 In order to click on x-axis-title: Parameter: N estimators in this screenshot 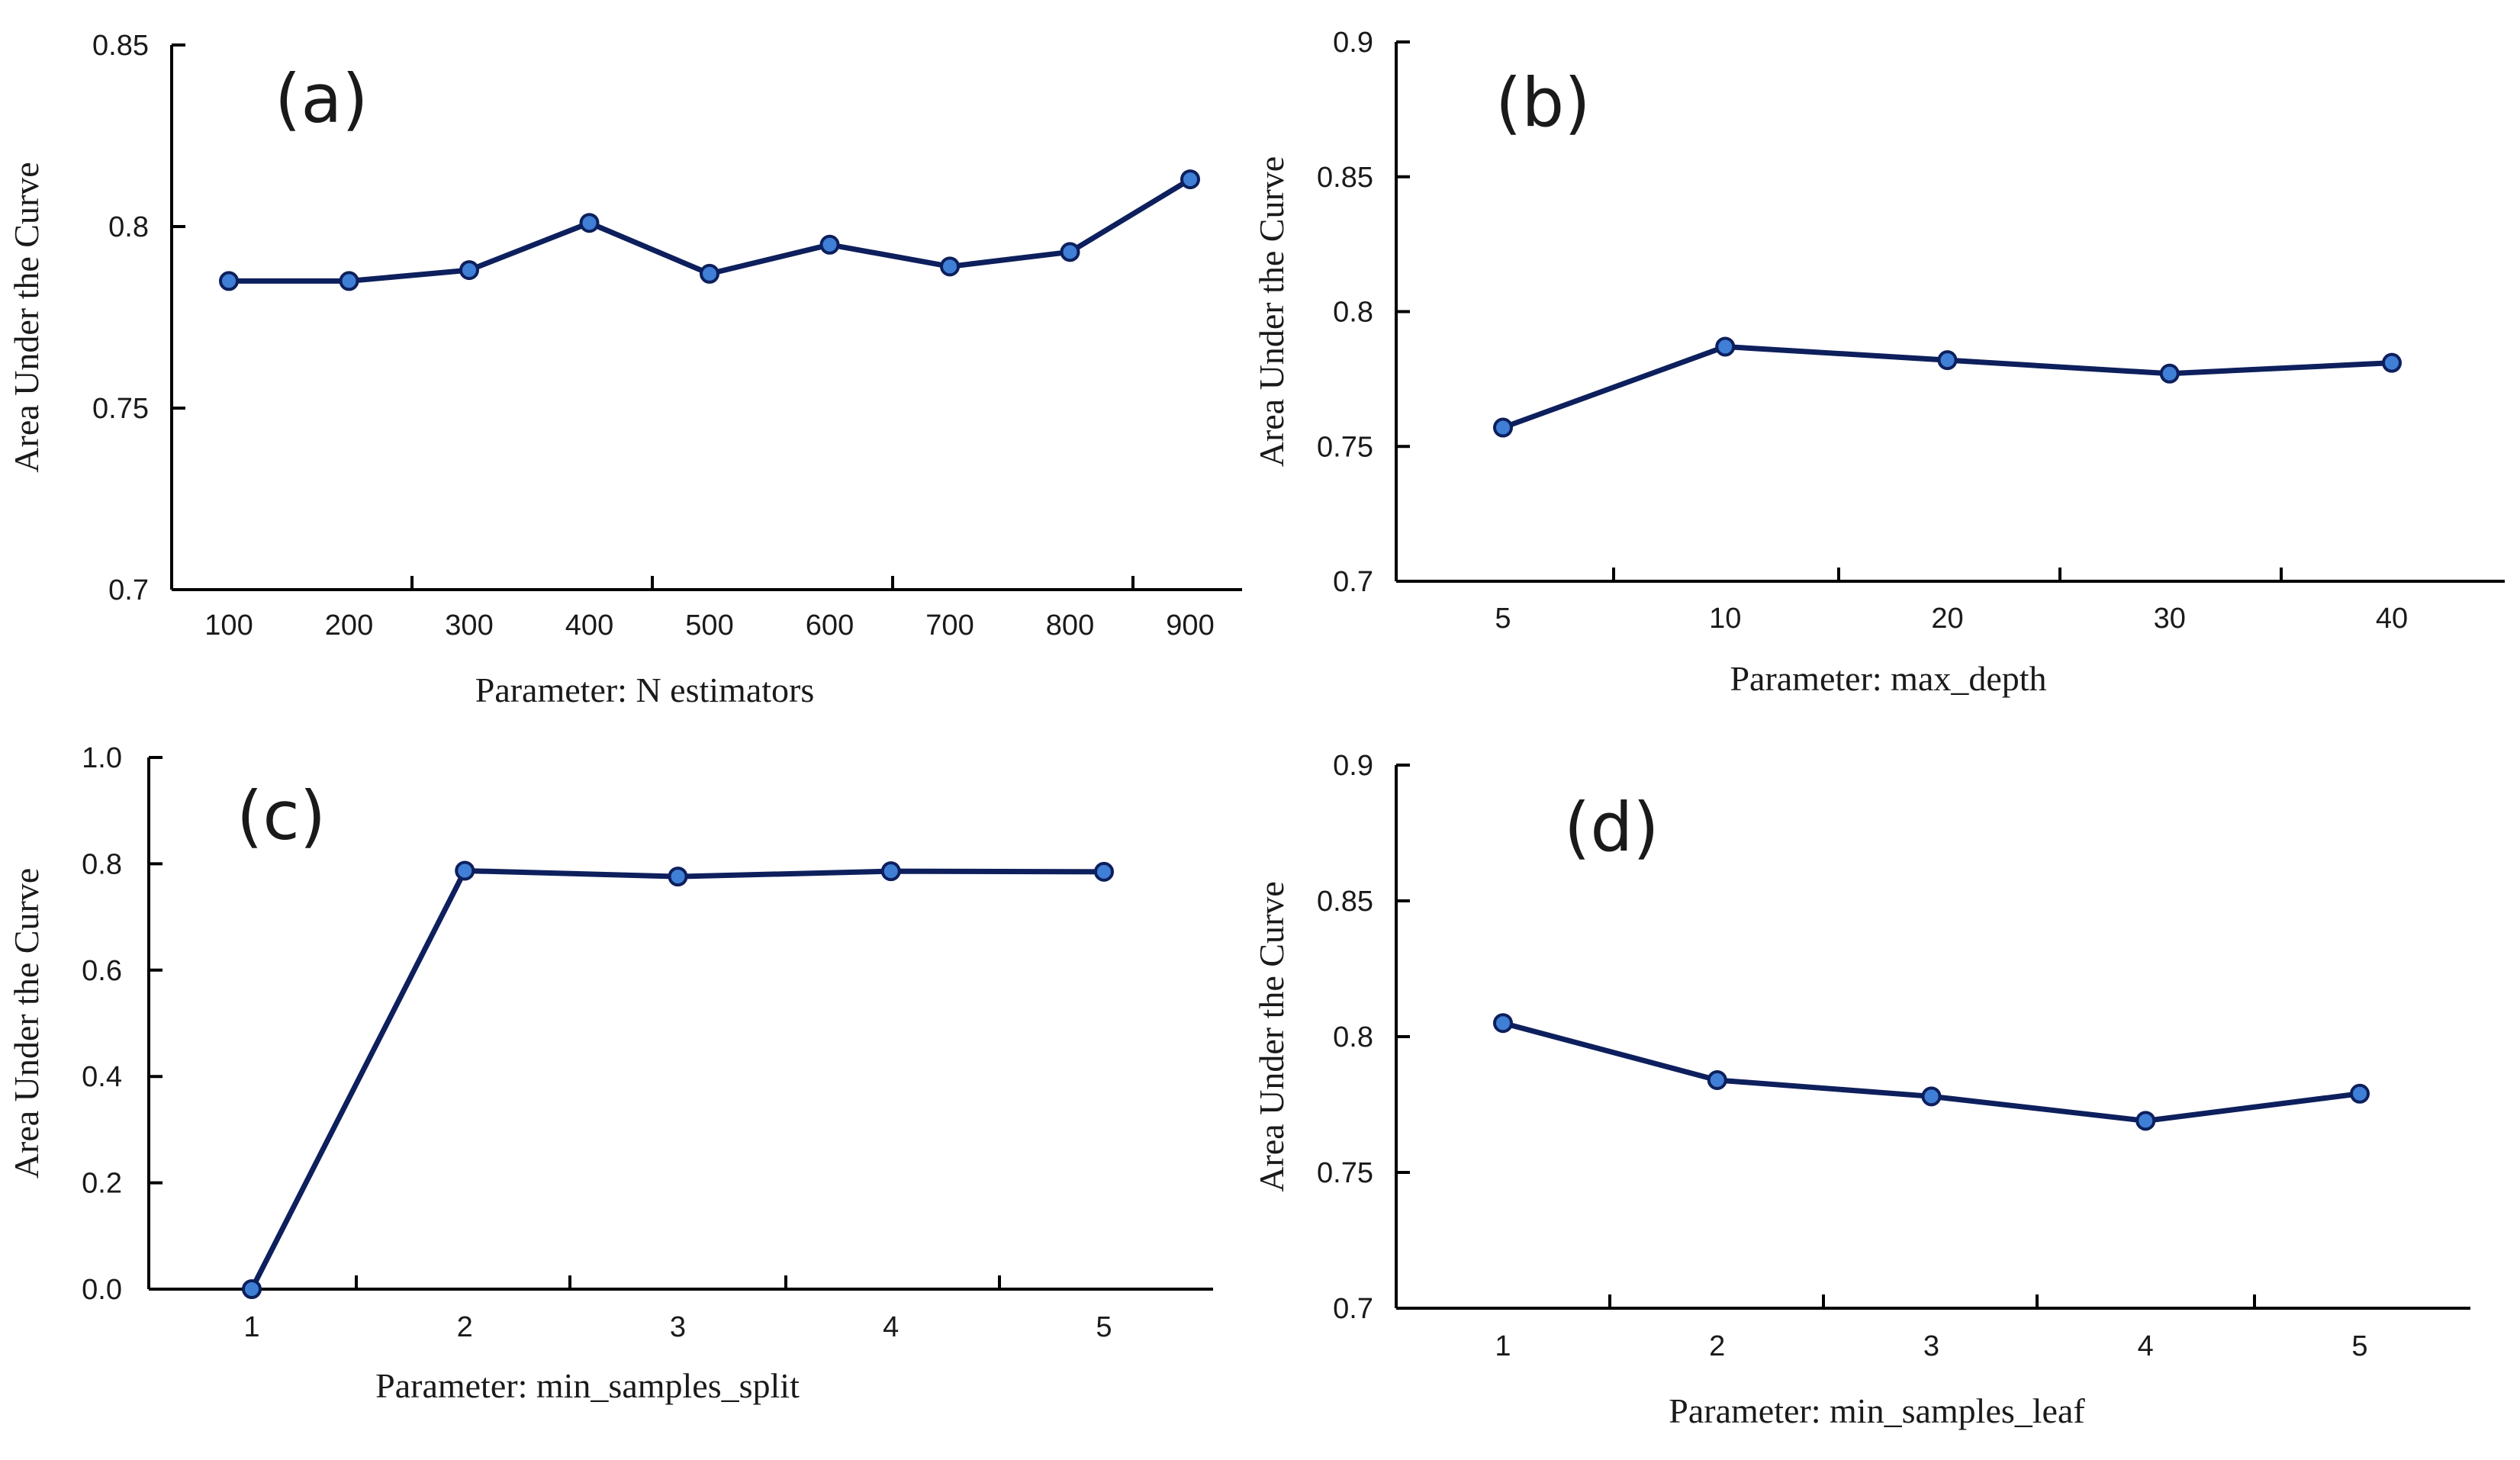, I will do `click(645, 690)`.